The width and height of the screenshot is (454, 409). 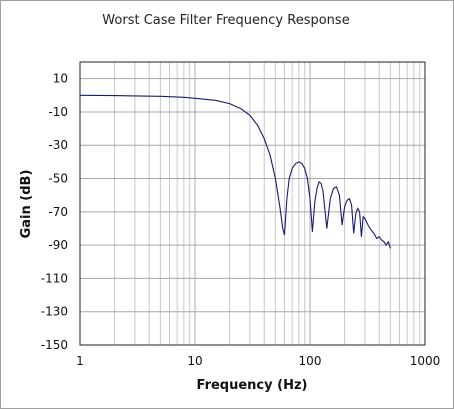 I want to click on y-tick-label: -70, so click(x=58, y=212).